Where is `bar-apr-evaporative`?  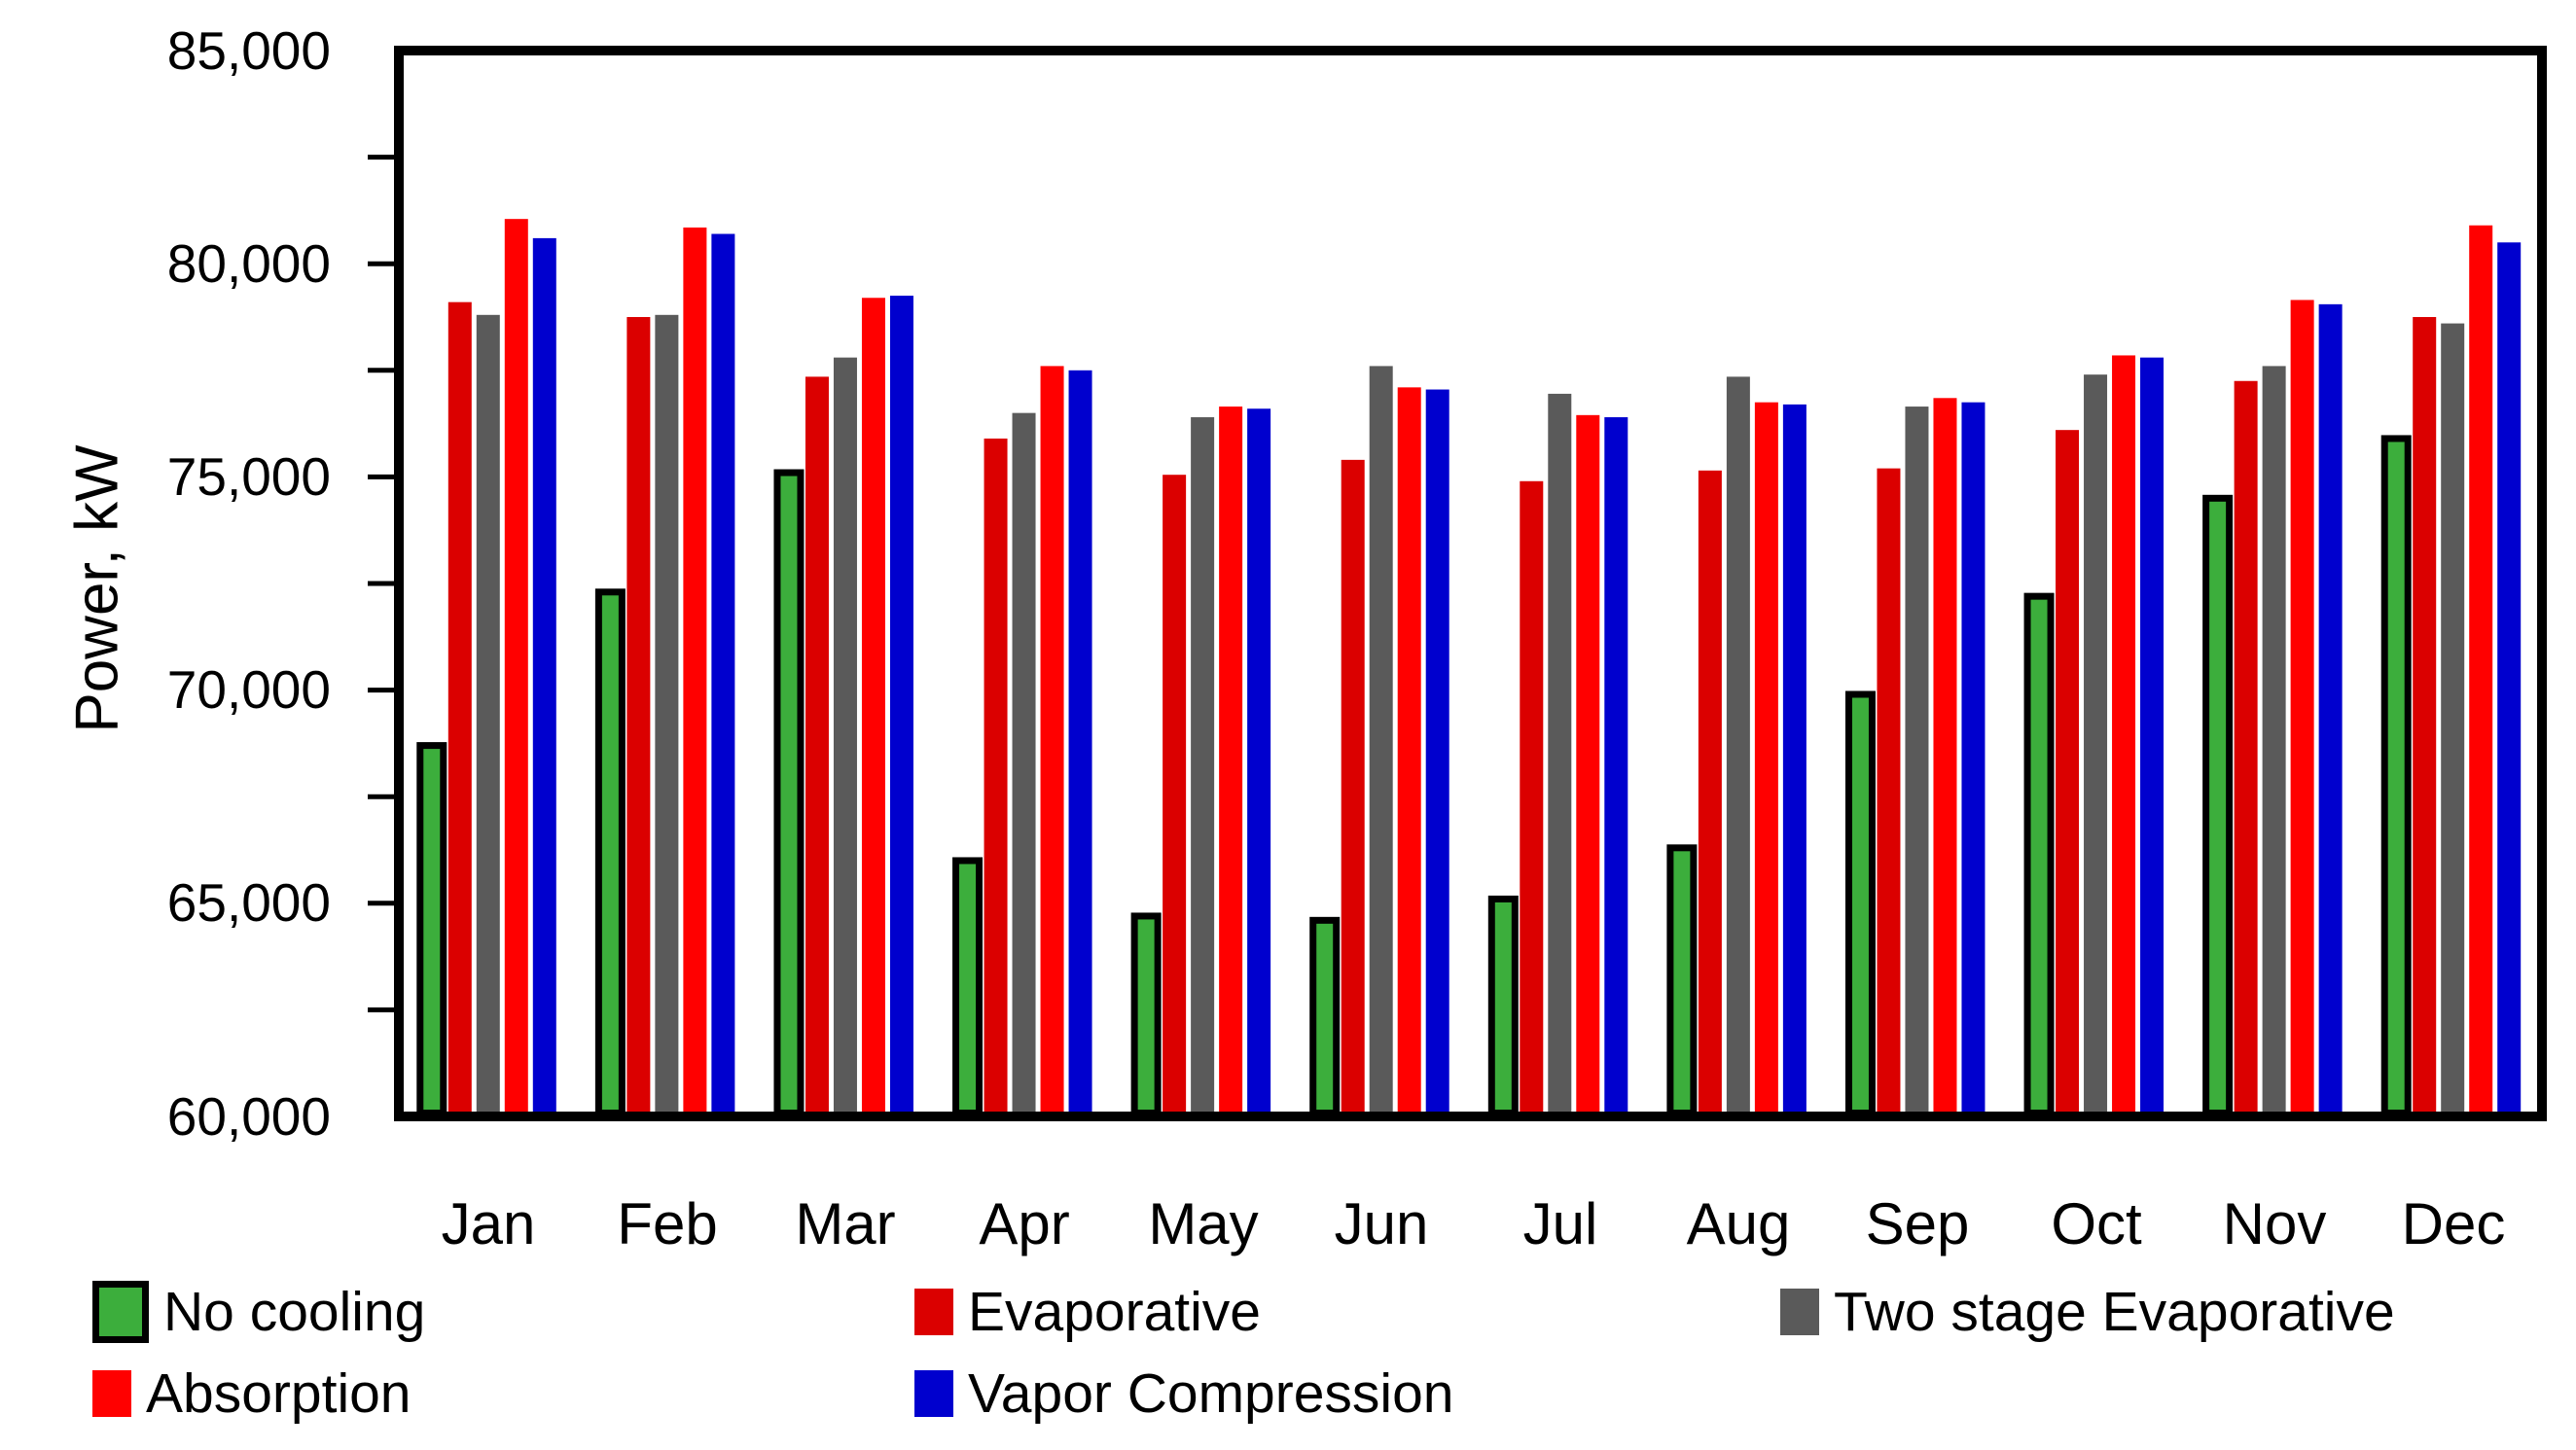
bar-apr-evaporative is located at coordinates (996, 777).